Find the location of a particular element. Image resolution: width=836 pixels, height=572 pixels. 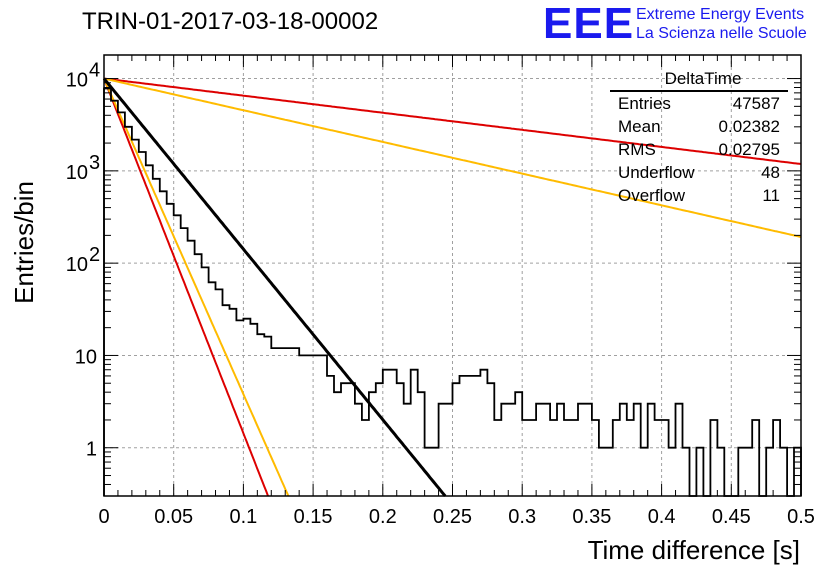

stats-label: Mean is located at coordinates (639, 126).